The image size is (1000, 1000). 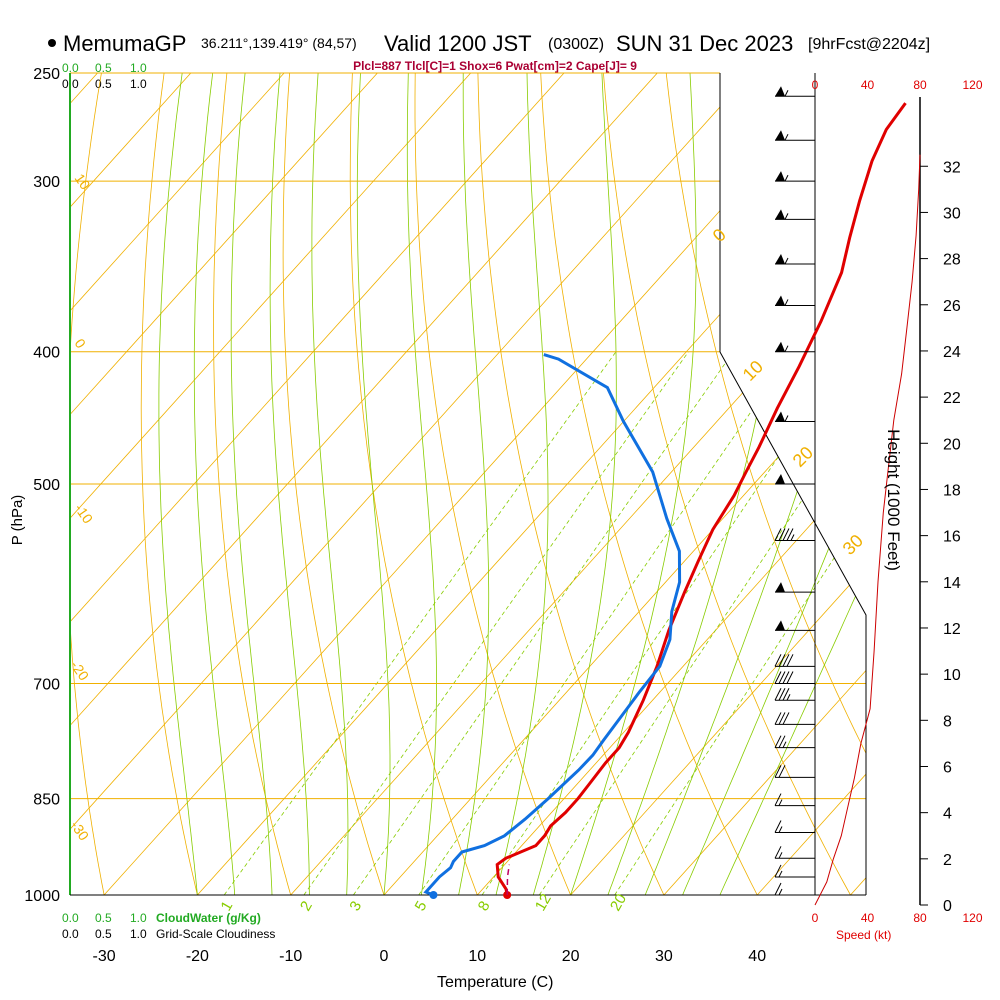 What do you see at coordinates (952, 490) in the screenshot?
I see `height-tick-label: 18` at bounding box center [952, 490].